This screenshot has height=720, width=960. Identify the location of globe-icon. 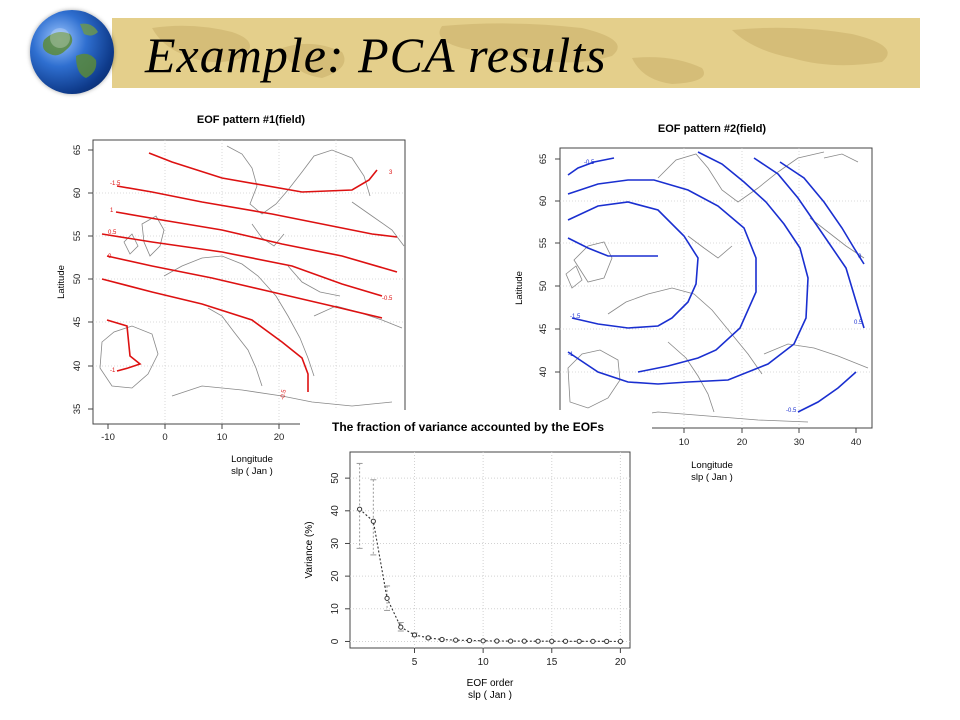
(72, 52).